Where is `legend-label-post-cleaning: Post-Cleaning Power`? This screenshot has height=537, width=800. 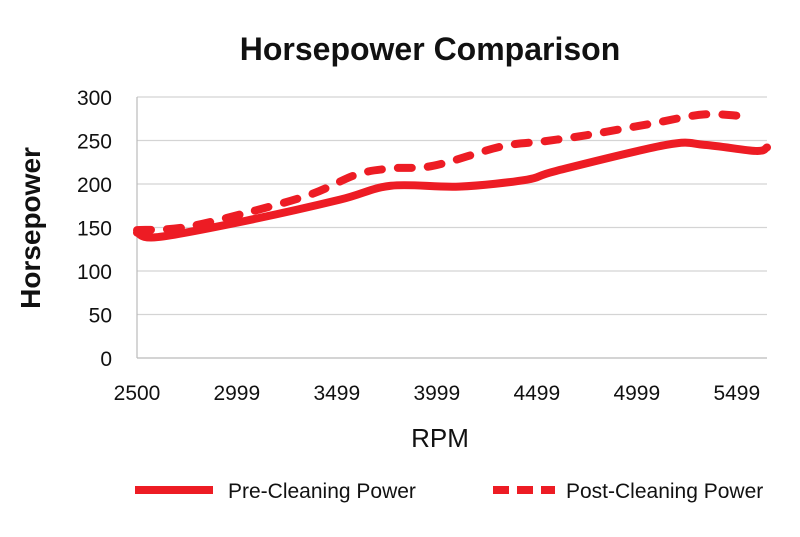 legend-label-post-cleaning: Post-Cleaning Power is located at coordinates (664, 491).